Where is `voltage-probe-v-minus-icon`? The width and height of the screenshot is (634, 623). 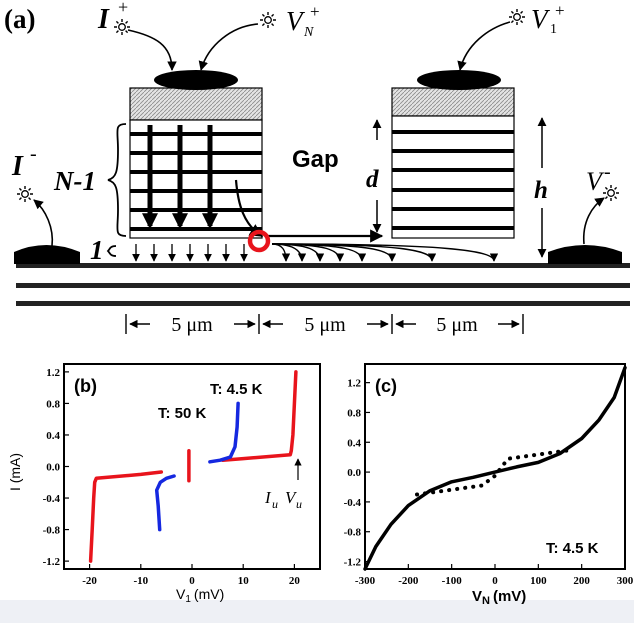 voltage-probe-v-minus-icon is located at coordinates (611, 193).